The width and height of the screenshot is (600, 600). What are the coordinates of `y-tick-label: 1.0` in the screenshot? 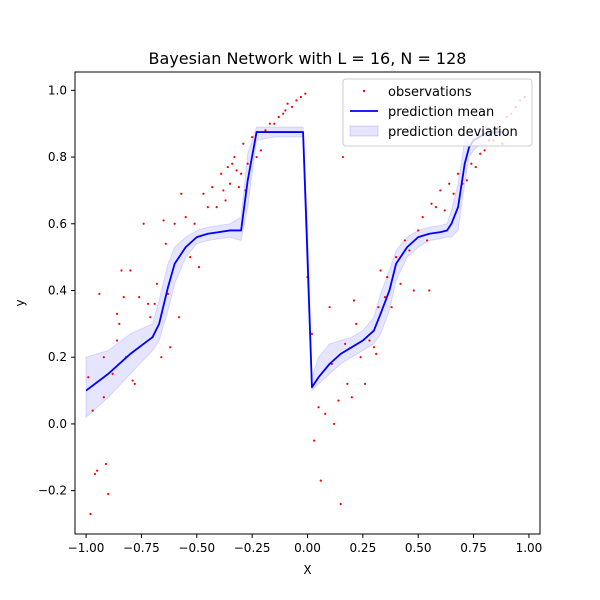 It's located at (57, 90).